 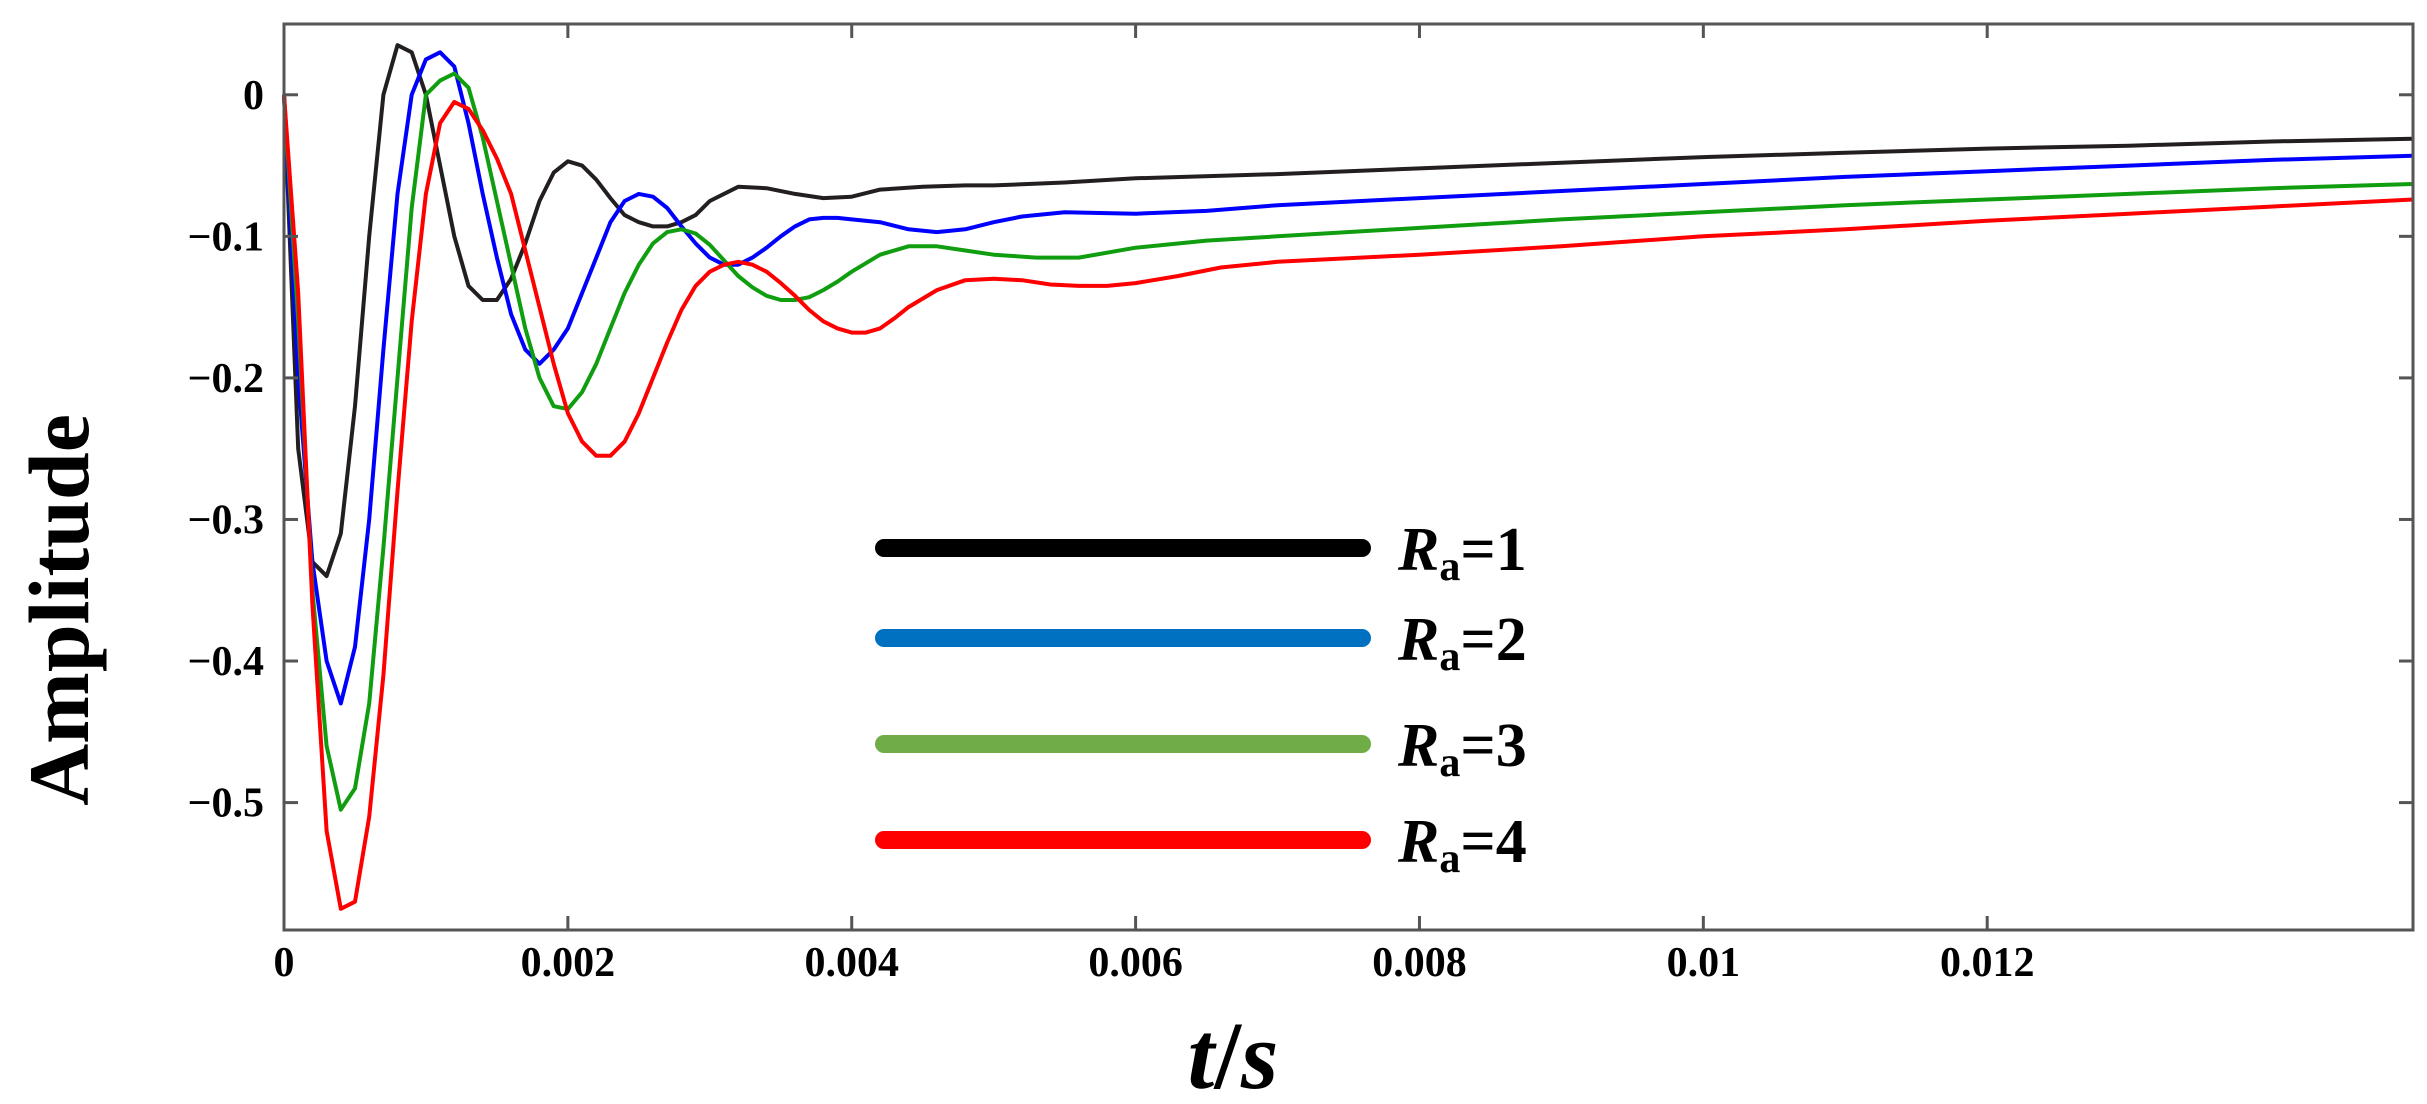 I want to click on y-tick-label: −0.1, so click(x=226, y=237).